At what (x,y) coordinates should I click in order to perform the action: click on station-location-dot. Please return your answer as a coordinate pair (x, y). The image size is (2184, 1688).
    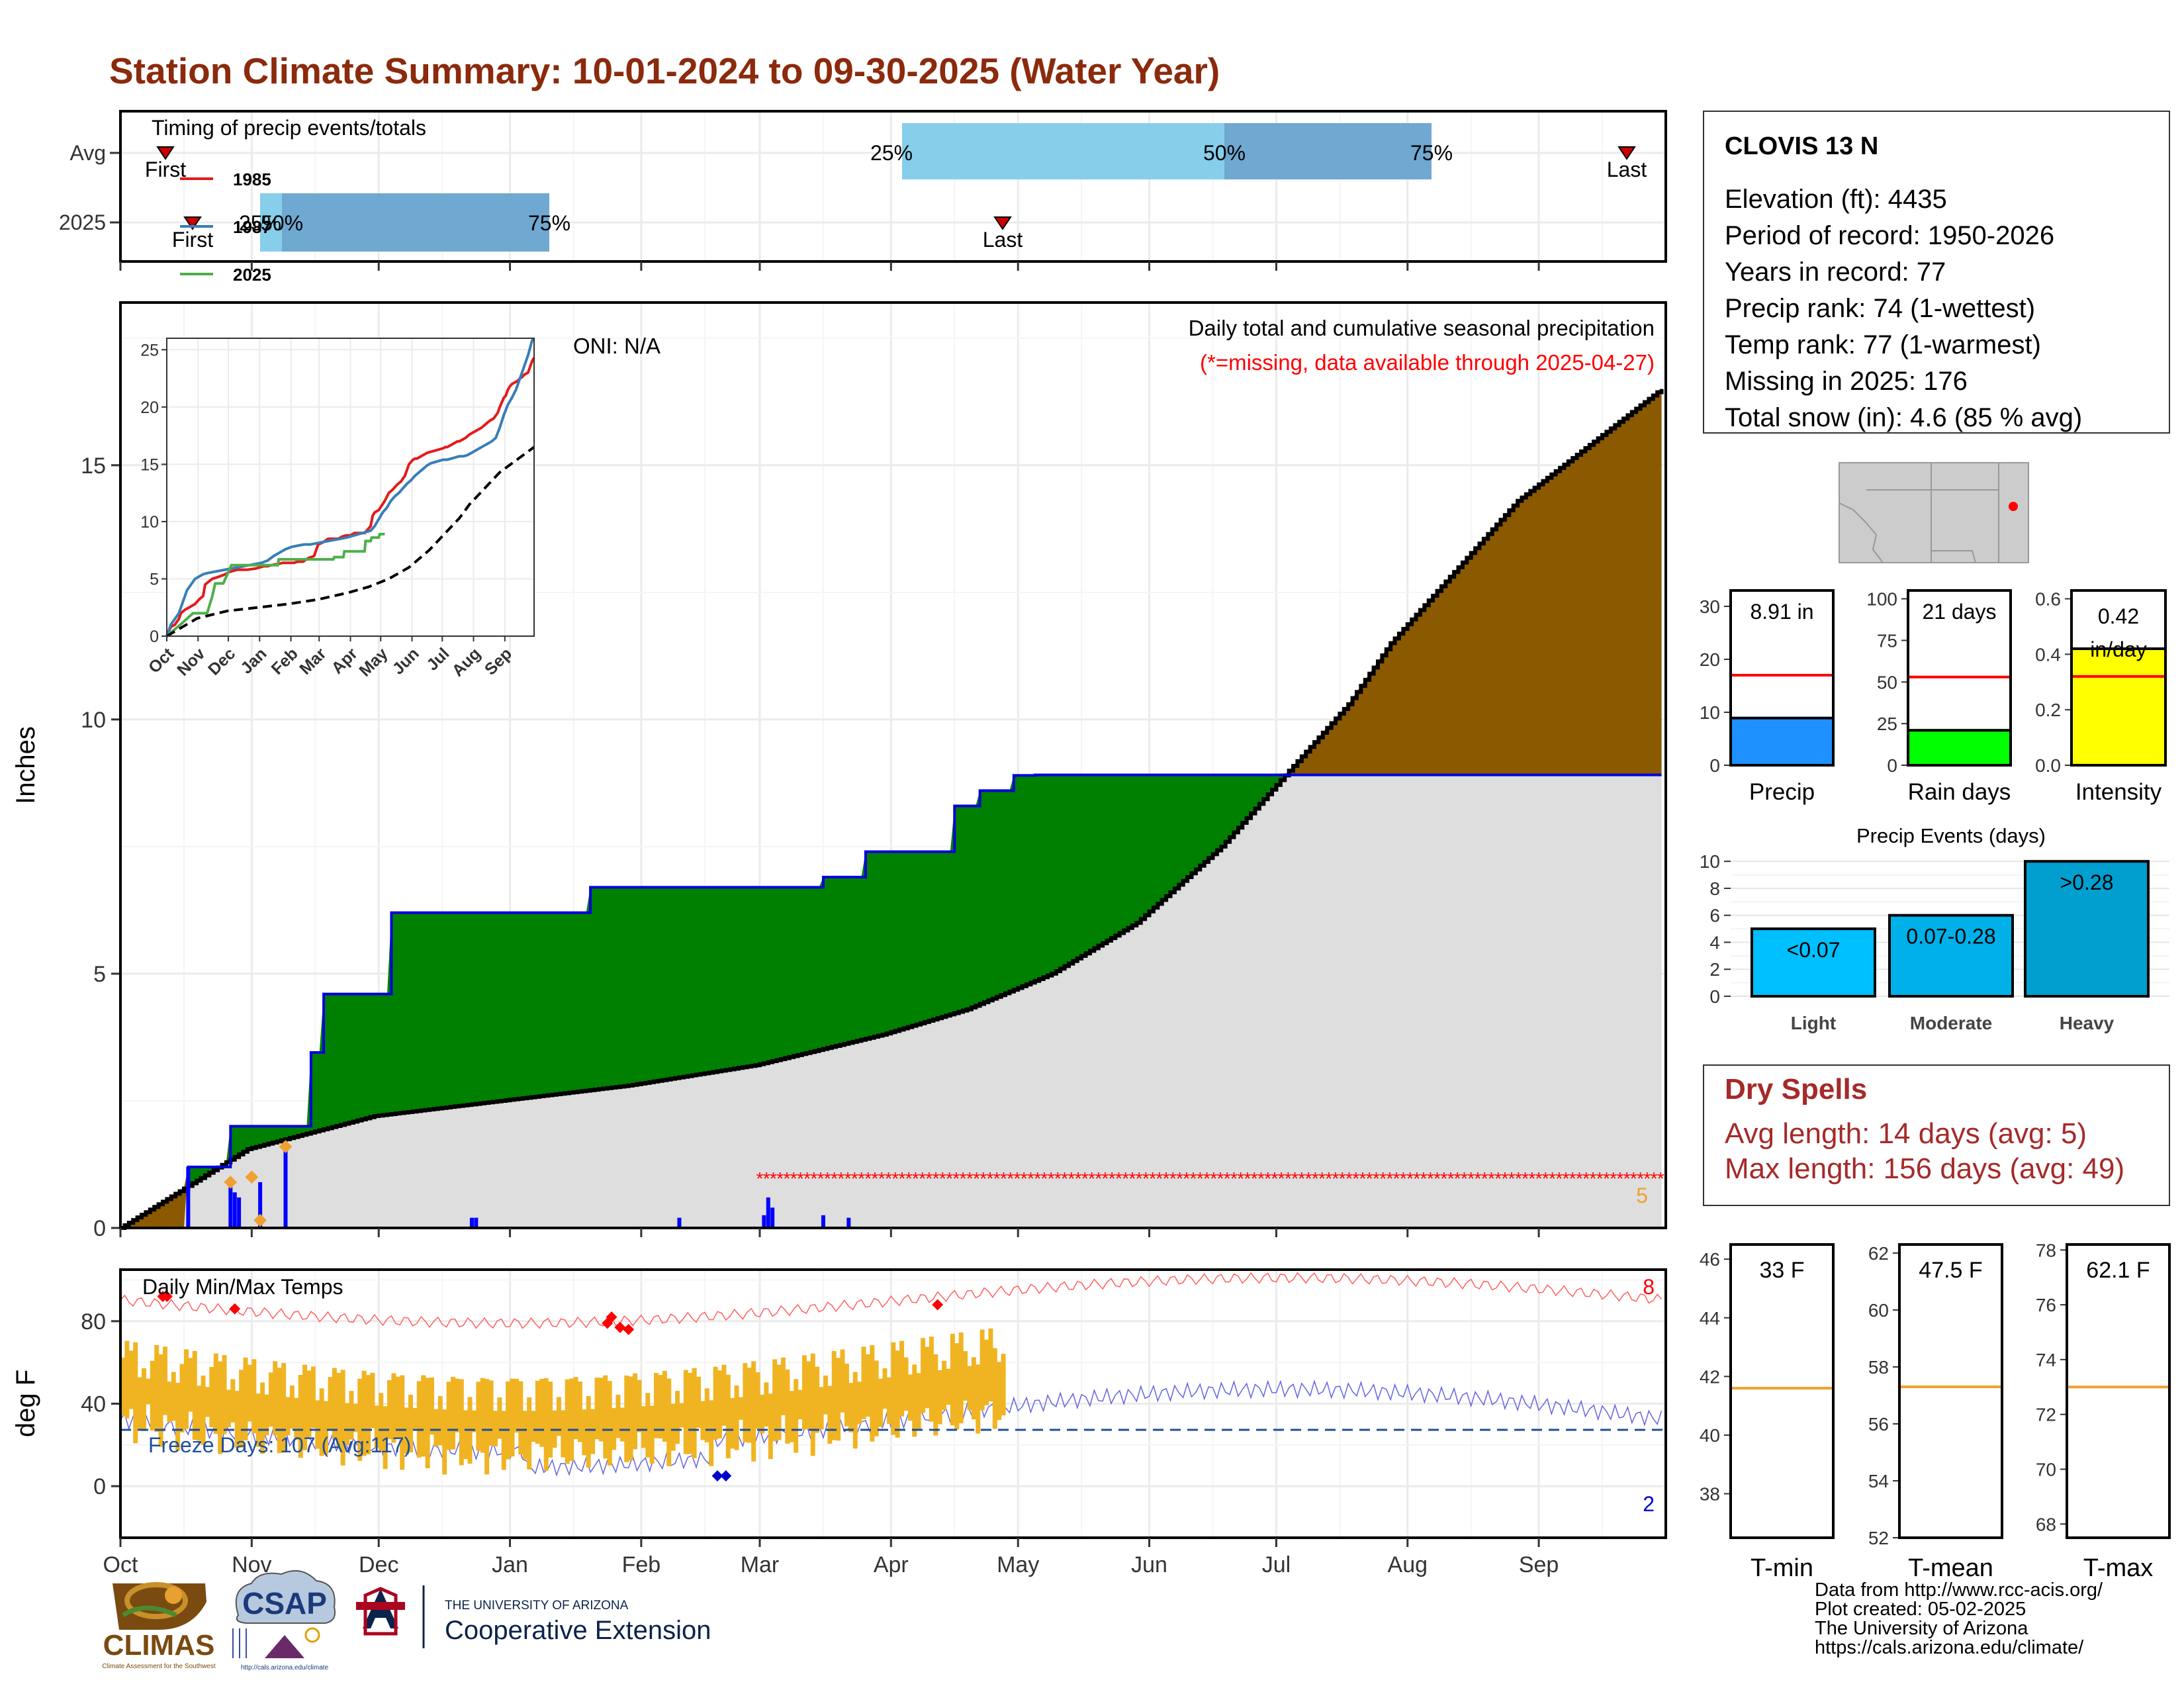
    Looking at the image, I should click on (2014, 506).